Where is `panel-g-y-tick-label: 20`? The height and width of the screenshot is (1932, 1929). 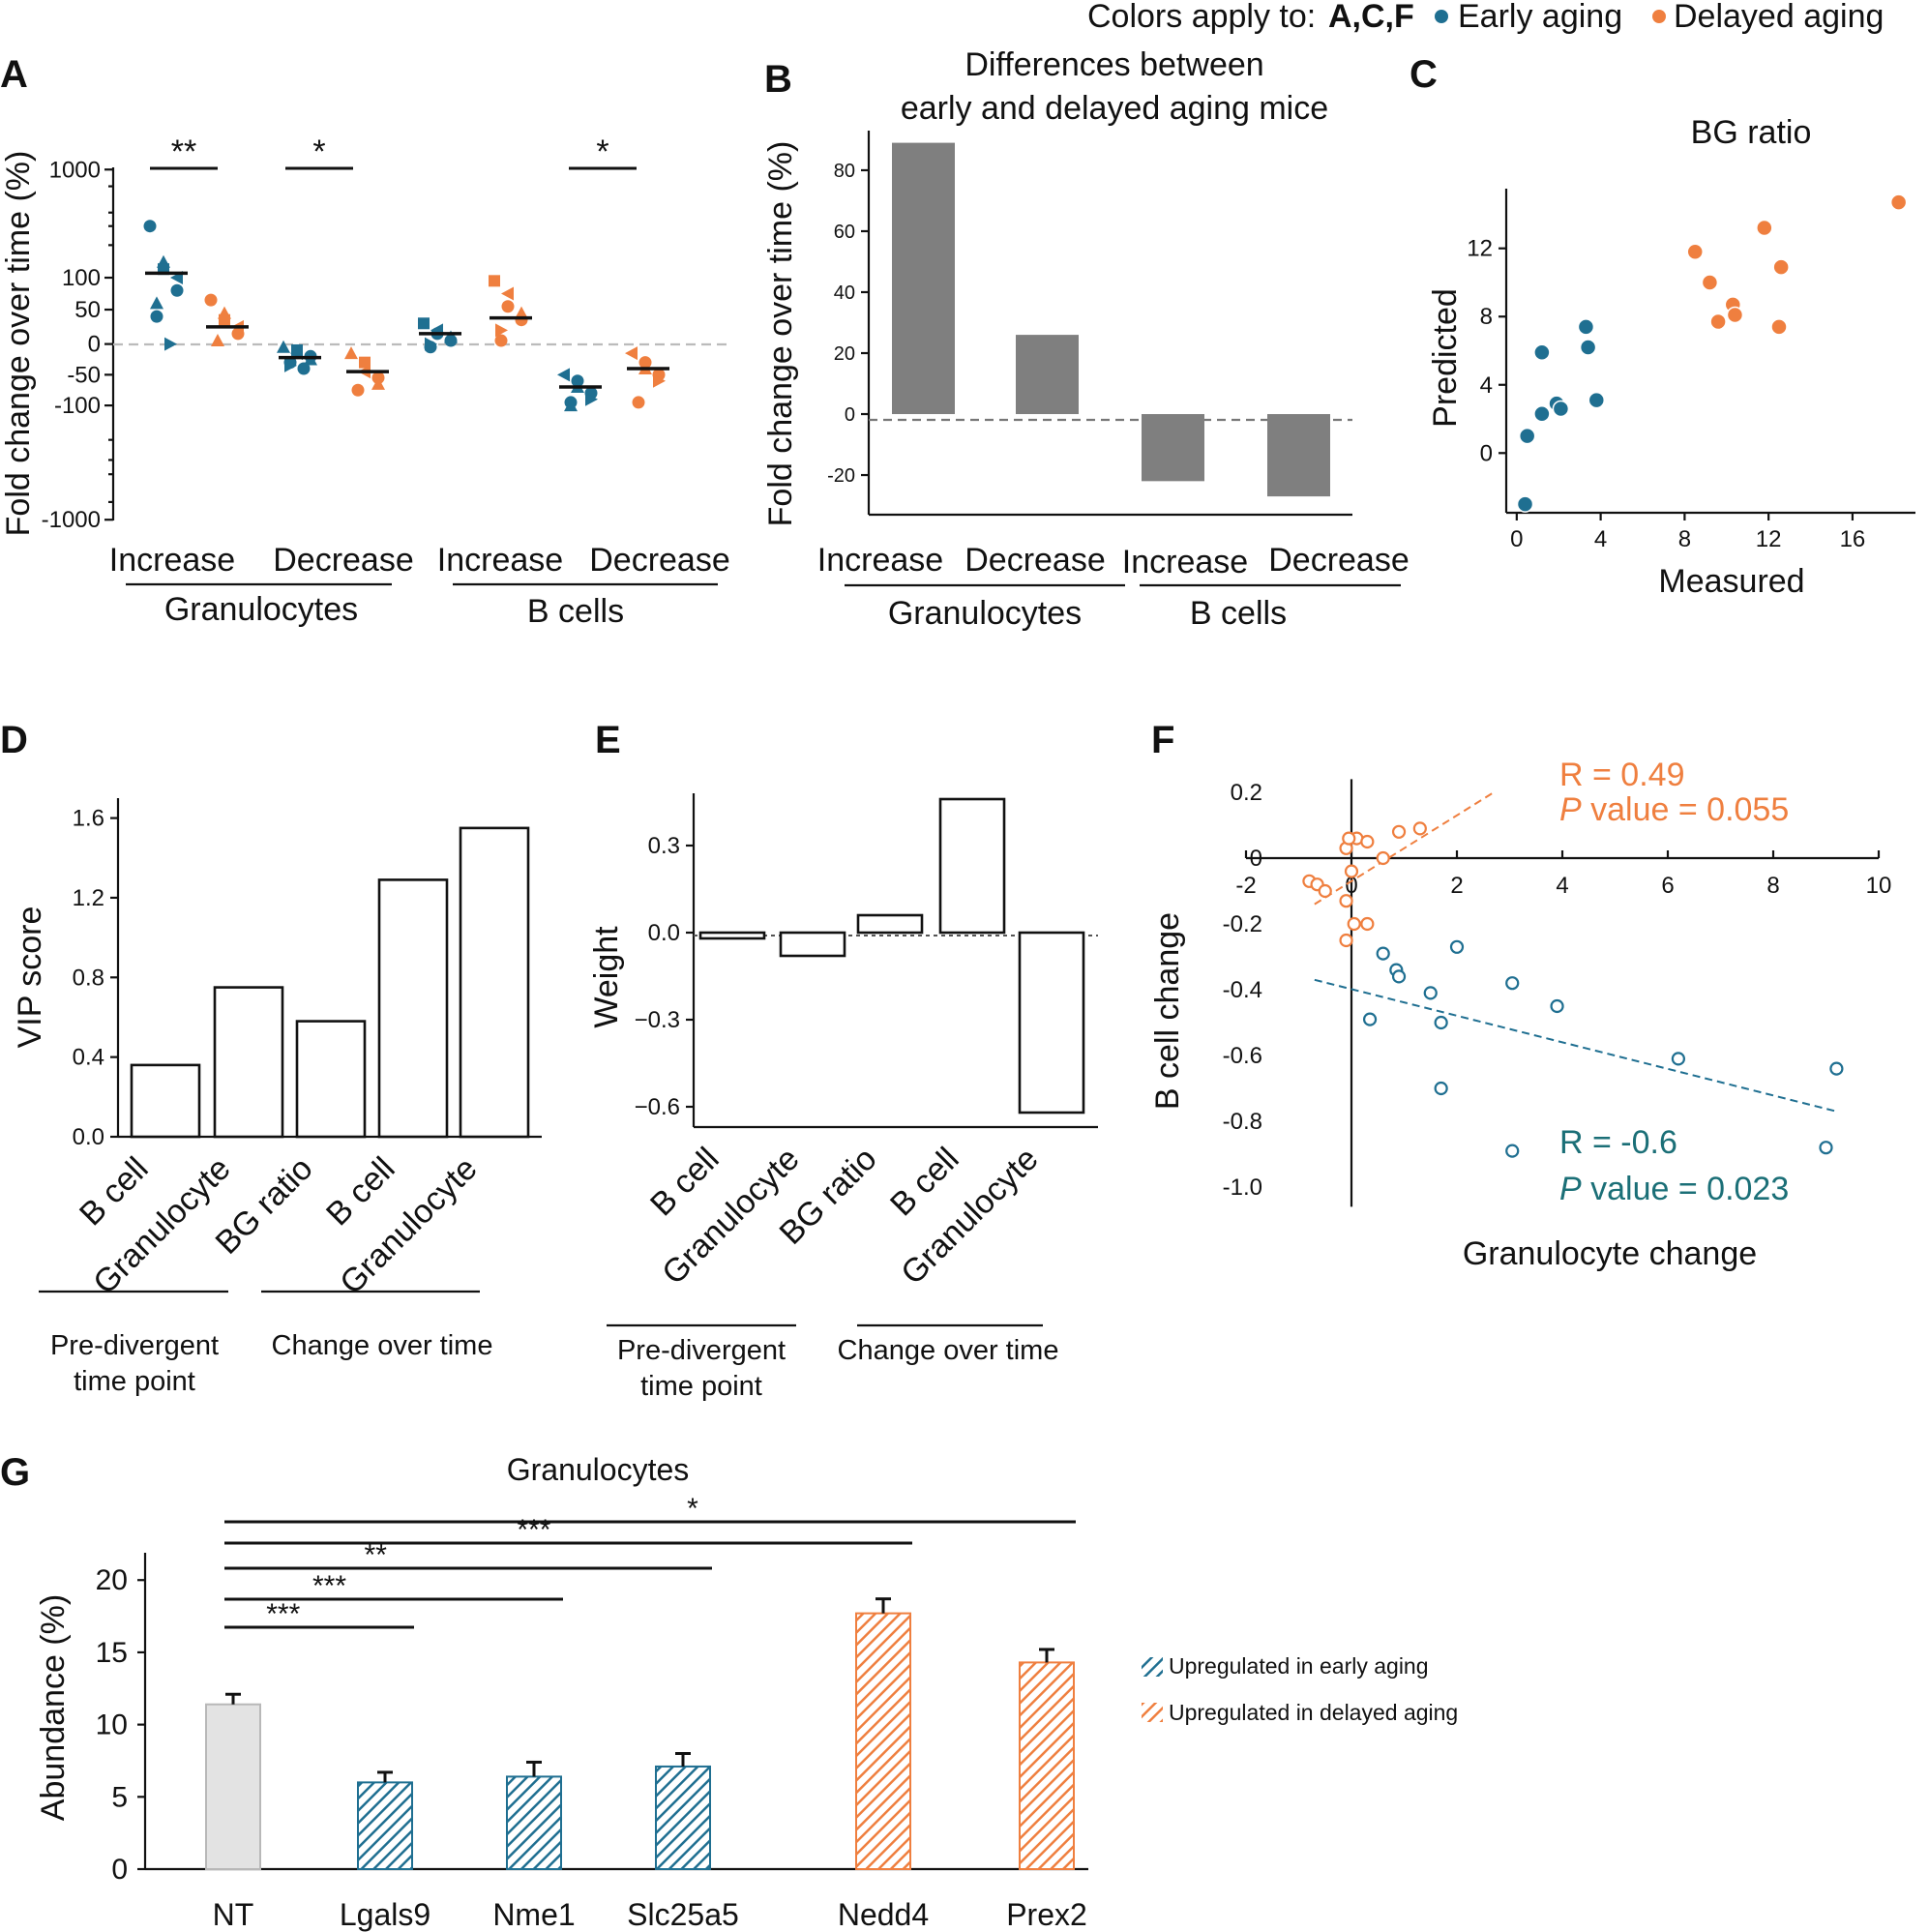
panel-g-y-tick-label: 20 is located at coordinates (112, 1580).